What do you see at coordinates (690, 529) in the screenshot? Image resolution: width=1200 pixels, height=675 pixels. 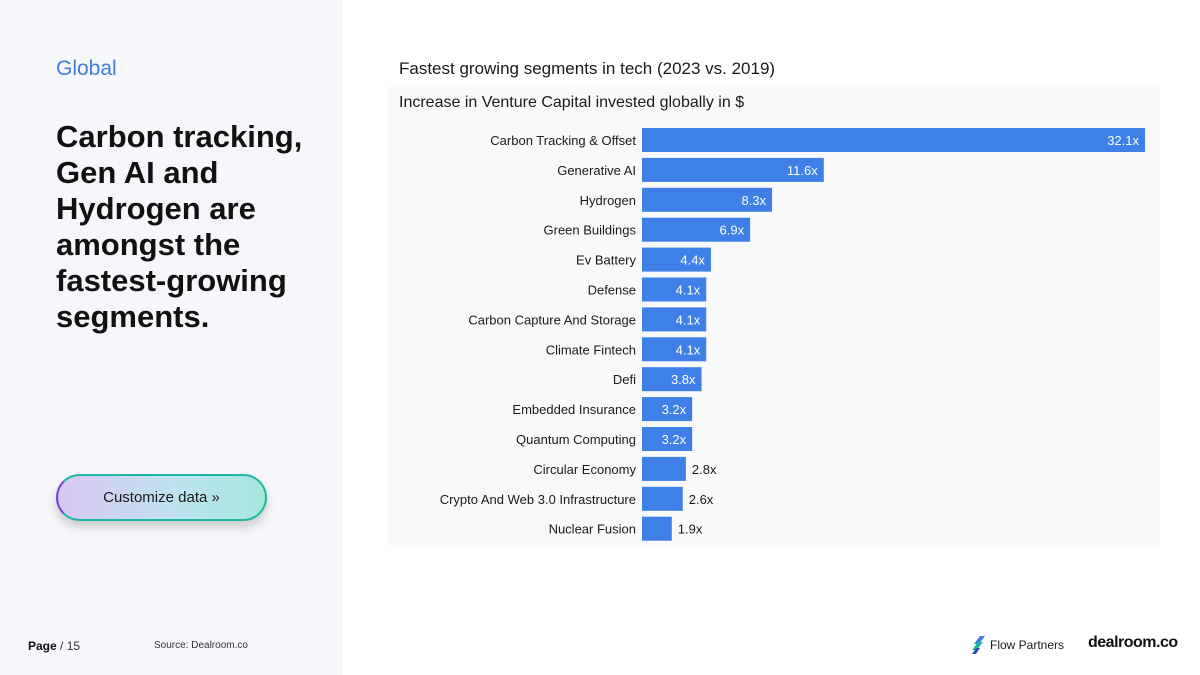 I see `data-label: 1.9x` at bounding box center [690, 529].